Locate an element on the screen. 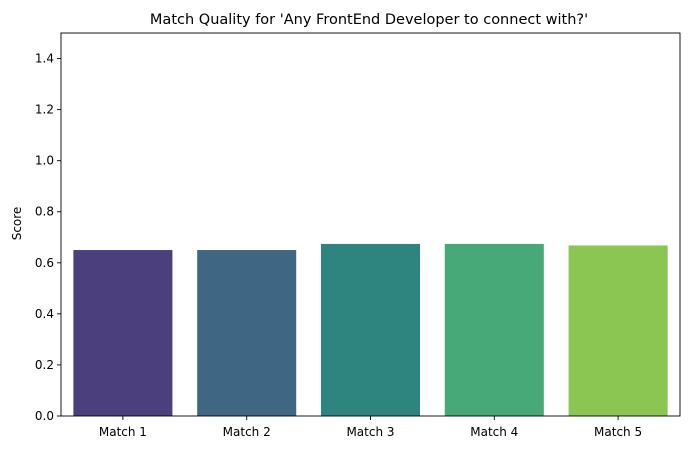 This screenshot has height=451, width=691. x-tick-label: Match 5 is located at coordinates (618, 432).